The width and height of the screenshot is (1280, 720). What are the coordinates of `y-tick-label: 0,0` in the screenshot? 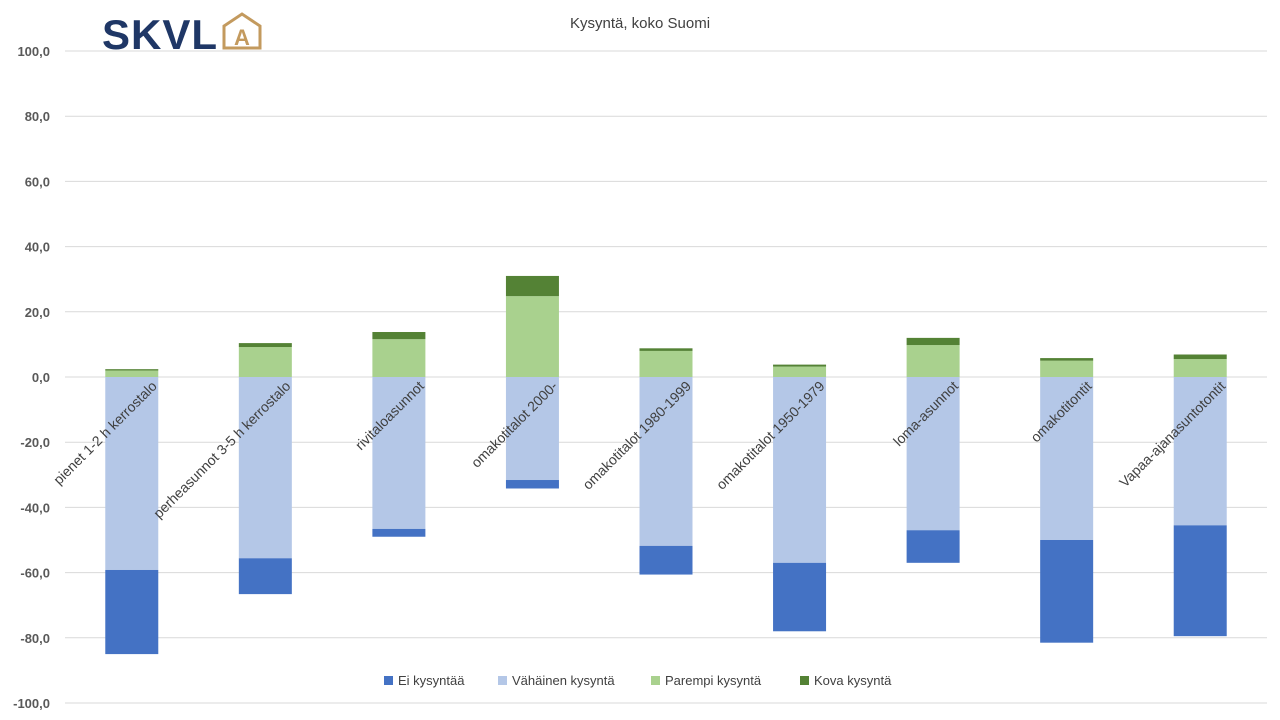 It's located at (41, 377).